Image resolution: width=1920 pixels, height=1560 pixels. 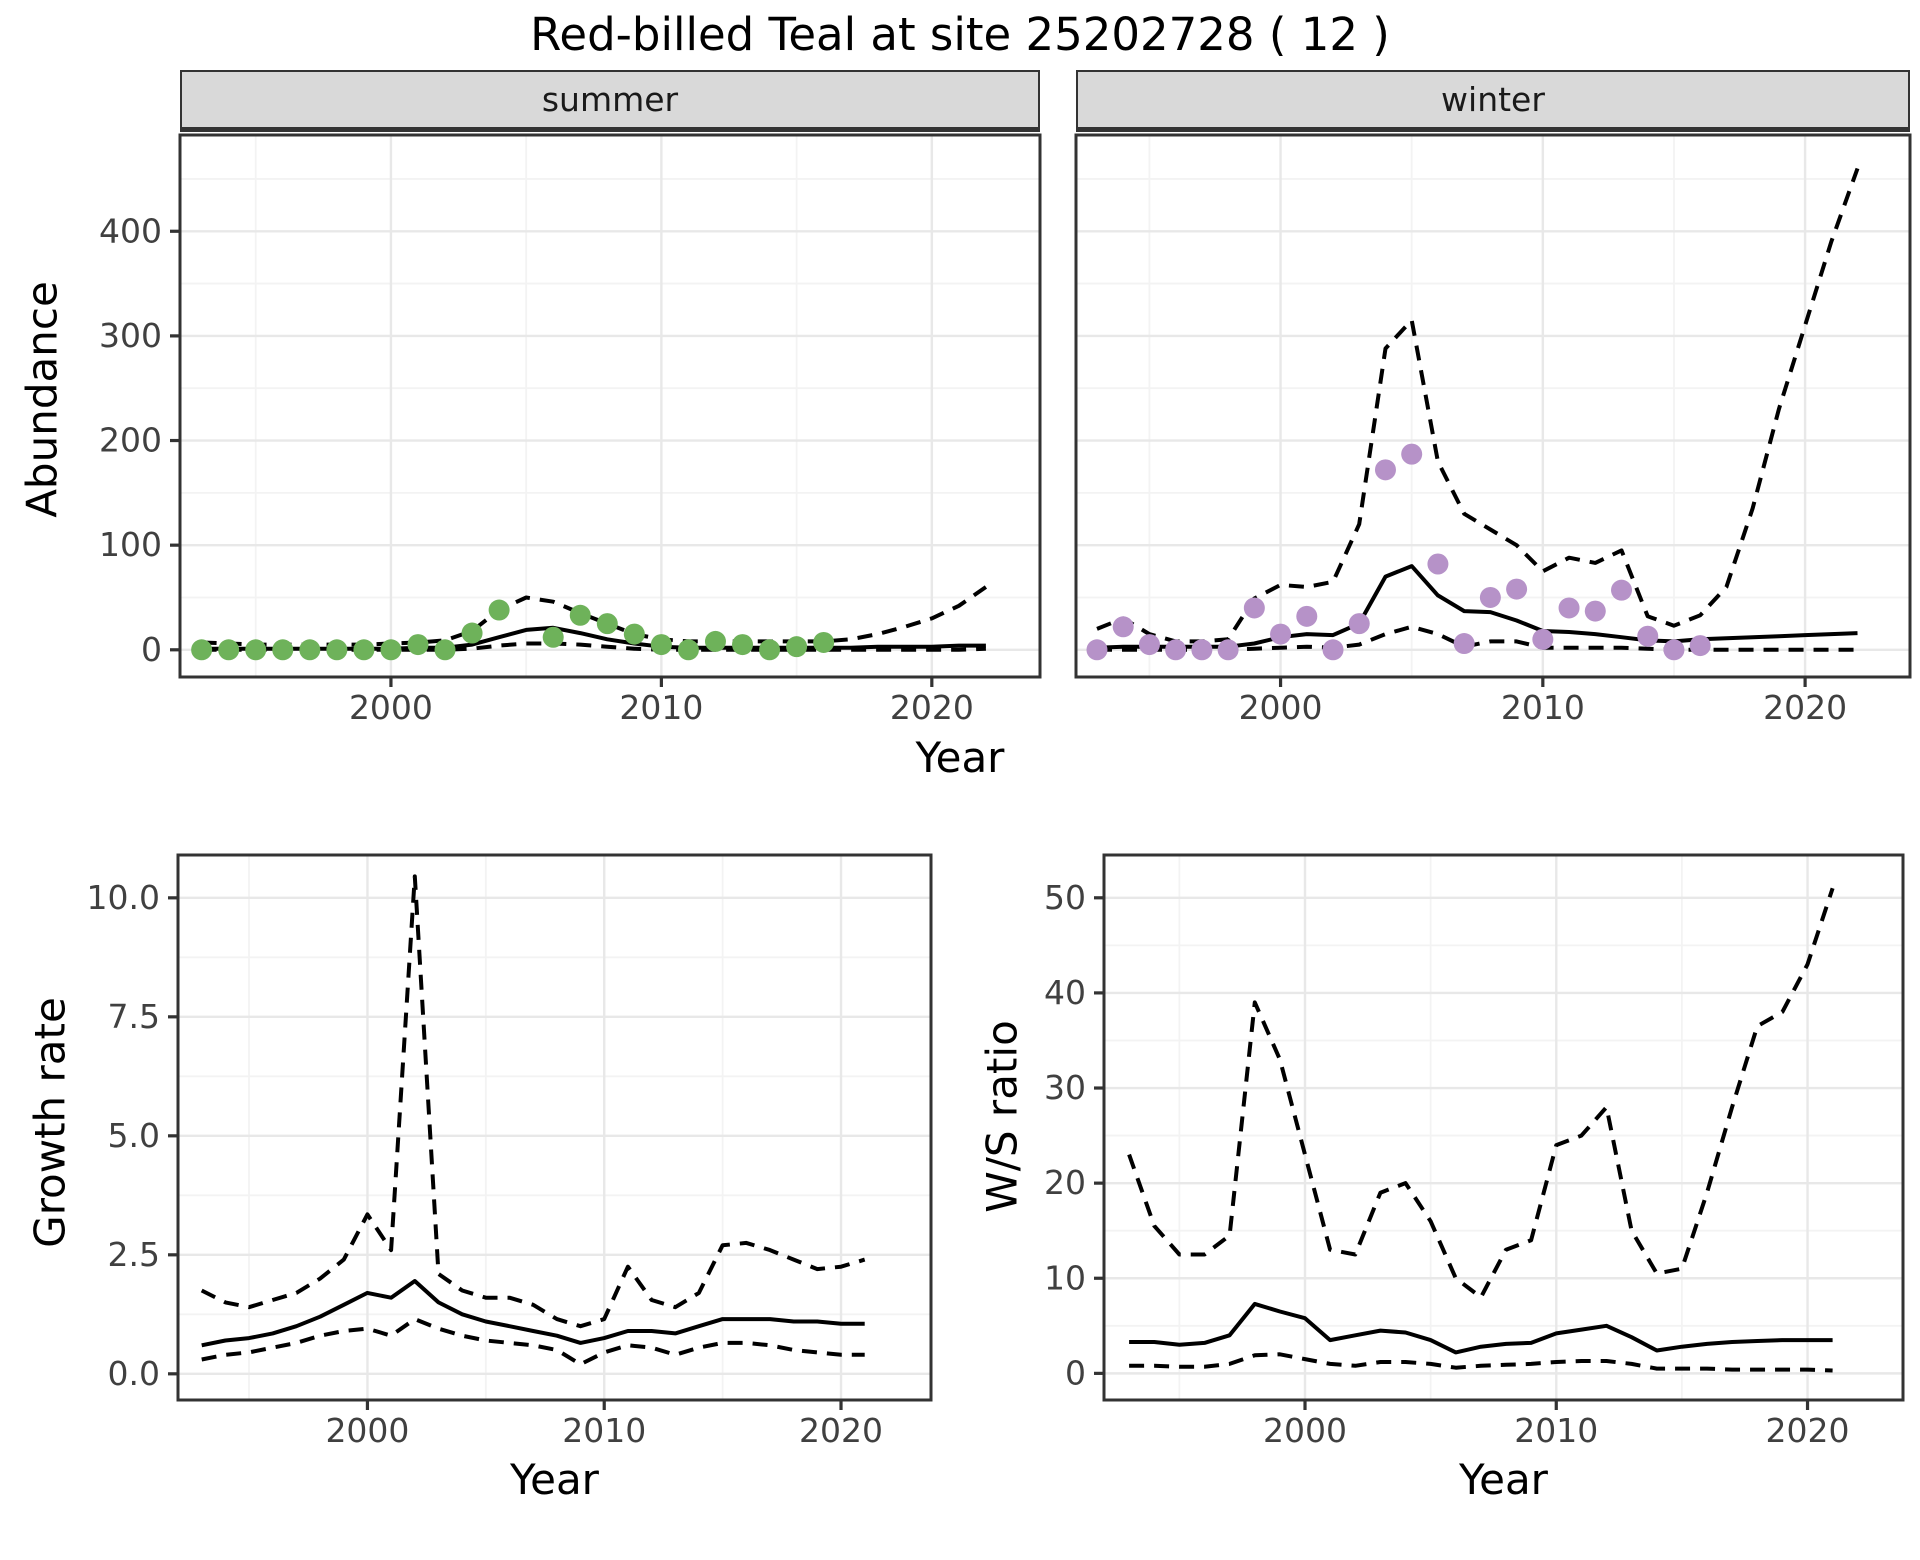 I want to click on svg-text: 10.0, so click(x=123, y=897).